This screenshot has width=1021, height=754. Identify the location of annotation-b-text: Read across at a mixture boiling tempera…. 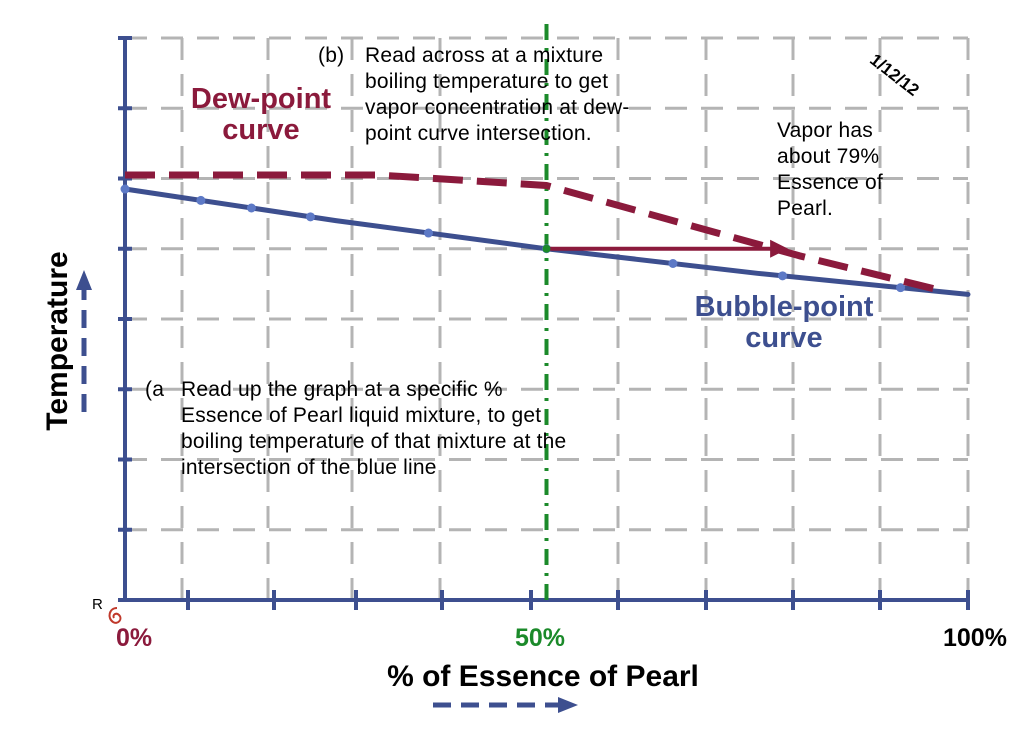
(497, 94).